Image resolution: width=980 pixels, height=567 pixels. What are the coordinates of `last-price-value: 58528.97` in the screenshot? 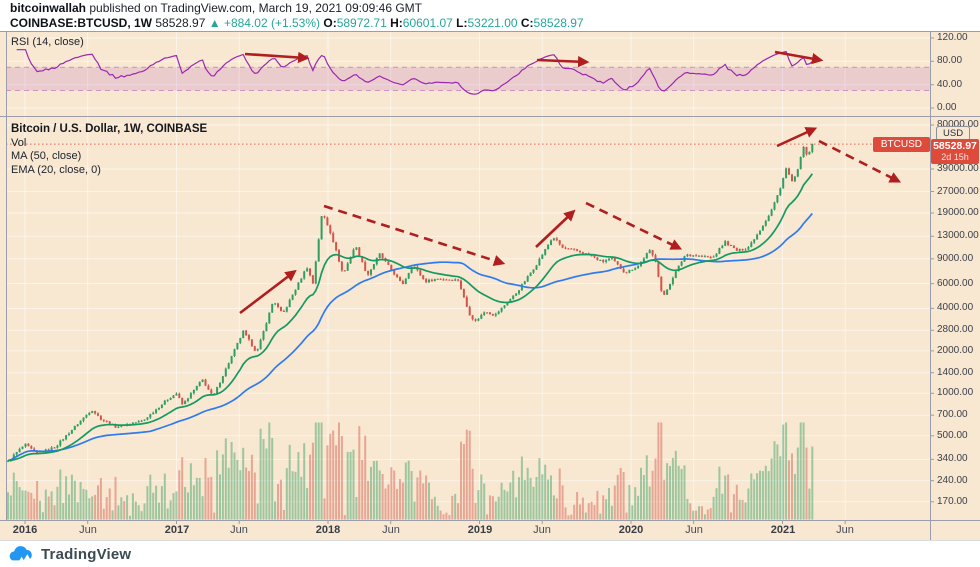 It's located at (955, 146).